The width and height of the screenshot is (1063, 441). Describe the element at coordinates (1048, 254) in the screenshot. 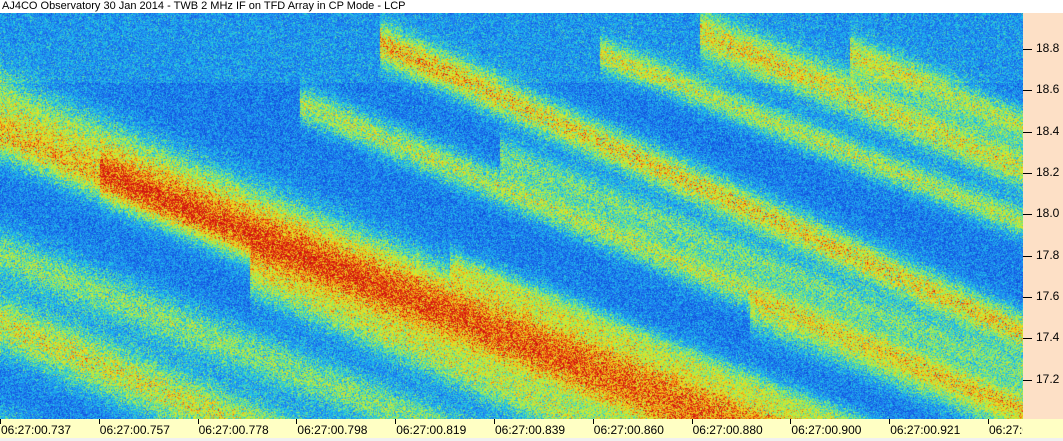

I see `y-tick-label: 17.8` at that location.